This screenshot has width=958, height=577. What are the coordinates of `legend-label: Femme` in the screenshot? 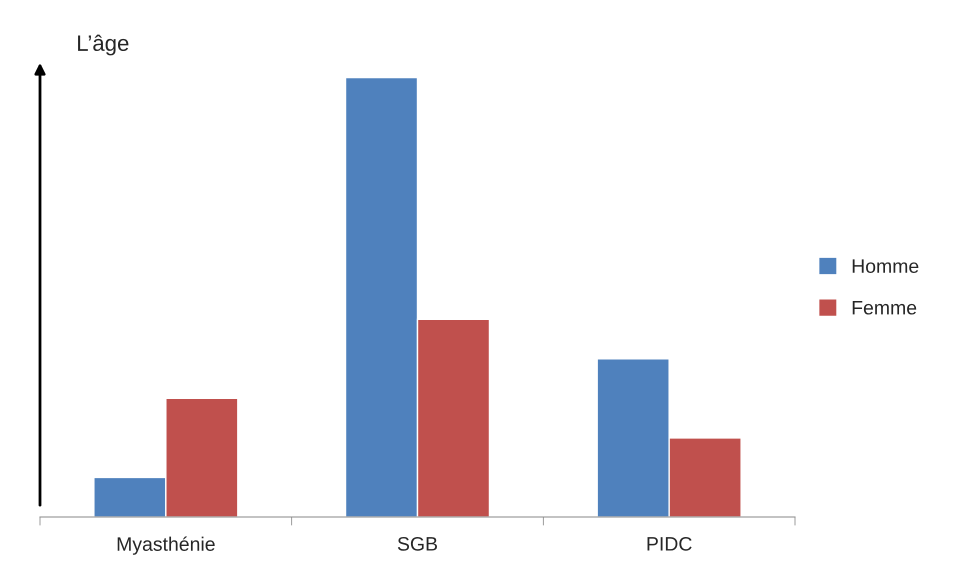 It's located at (884, 307).